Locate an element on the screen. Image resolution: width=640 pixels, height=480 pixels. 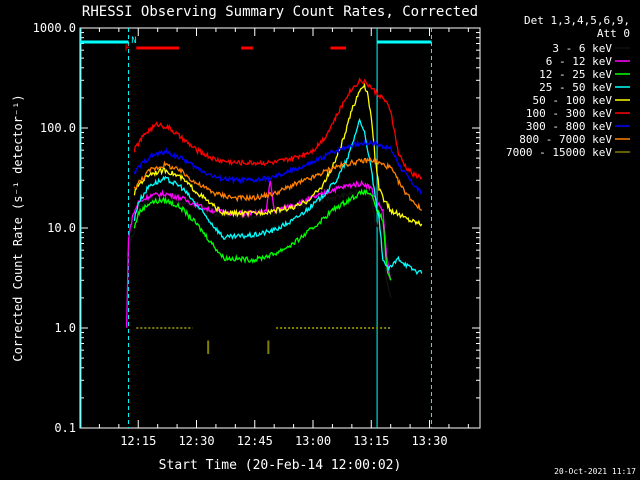
legend-entry-label: 50 - 100 keV is located at coordinates (573, 100).